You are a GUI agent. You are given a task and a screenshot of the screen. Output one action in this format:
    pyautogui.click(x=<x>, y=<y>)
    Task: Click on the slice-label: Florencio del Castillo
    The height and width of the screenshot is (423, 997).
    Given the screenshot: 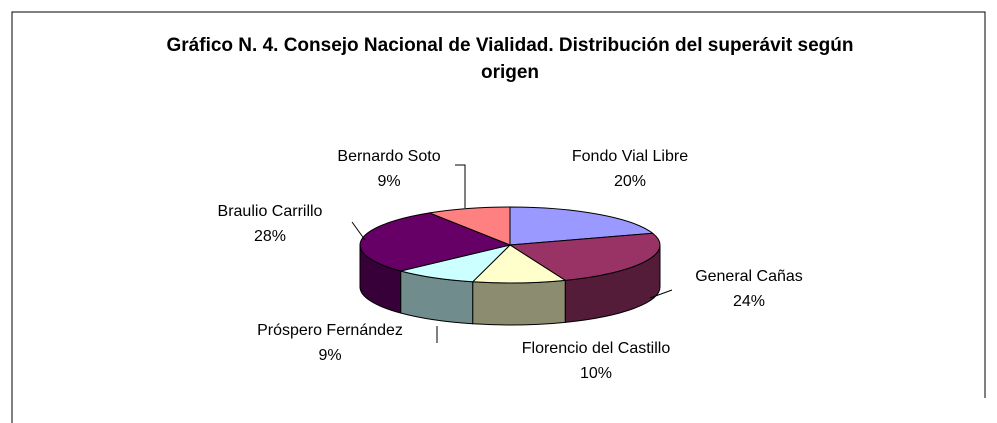 What is the action you would take?
    pyautogui.click(x=596, y=348)
    